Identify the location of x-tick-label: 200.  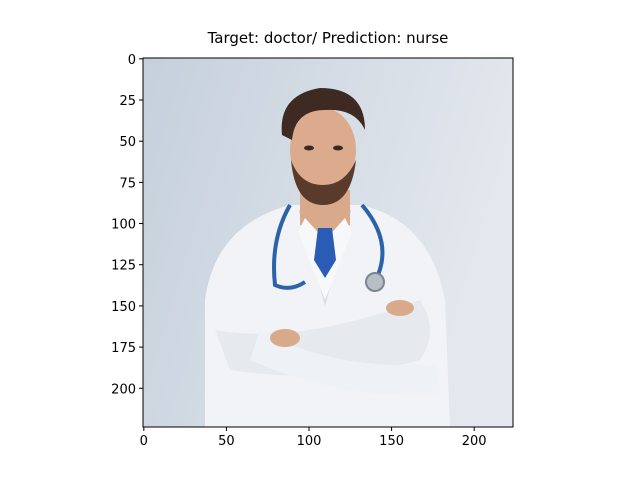
(474, 441).